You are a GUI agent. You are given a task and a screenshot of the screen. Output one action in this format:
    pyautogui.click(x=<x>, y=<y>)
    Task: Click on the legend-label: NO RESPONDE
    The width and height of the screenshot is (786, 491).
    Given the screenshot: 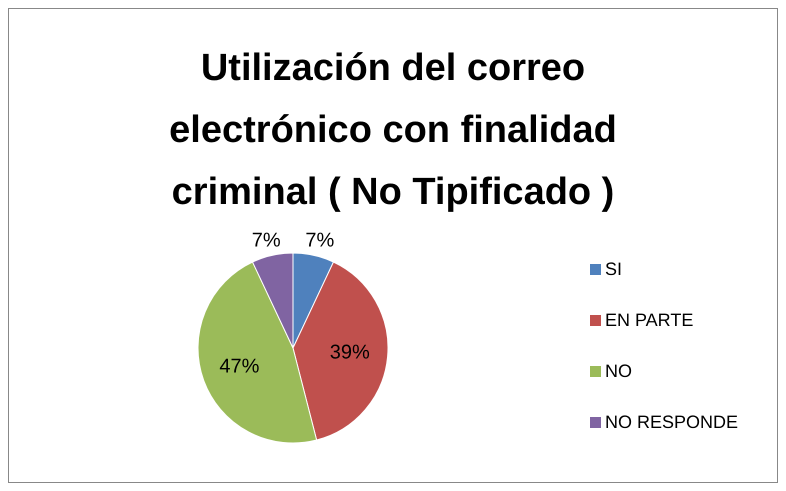 What is the action you would take?
    pyautogui.click(x=671, y=422)
    